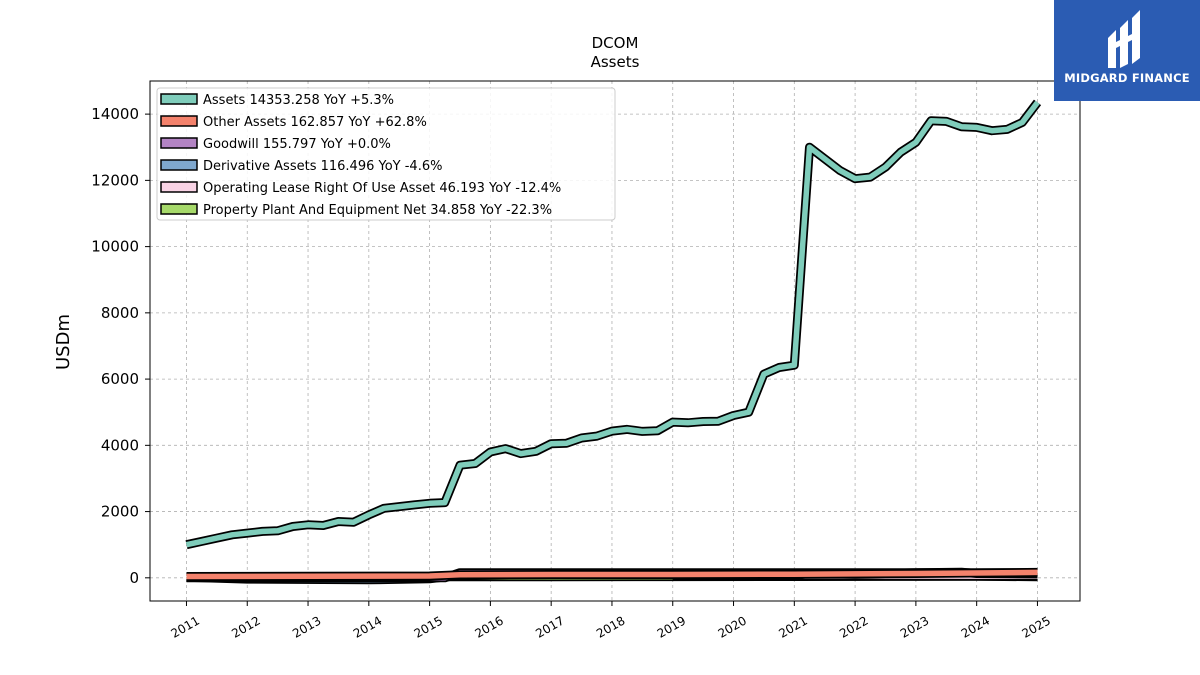 This screenshot has height=675, width=1200. I want to click on x-tick-label: 2023, so click(914, 626).